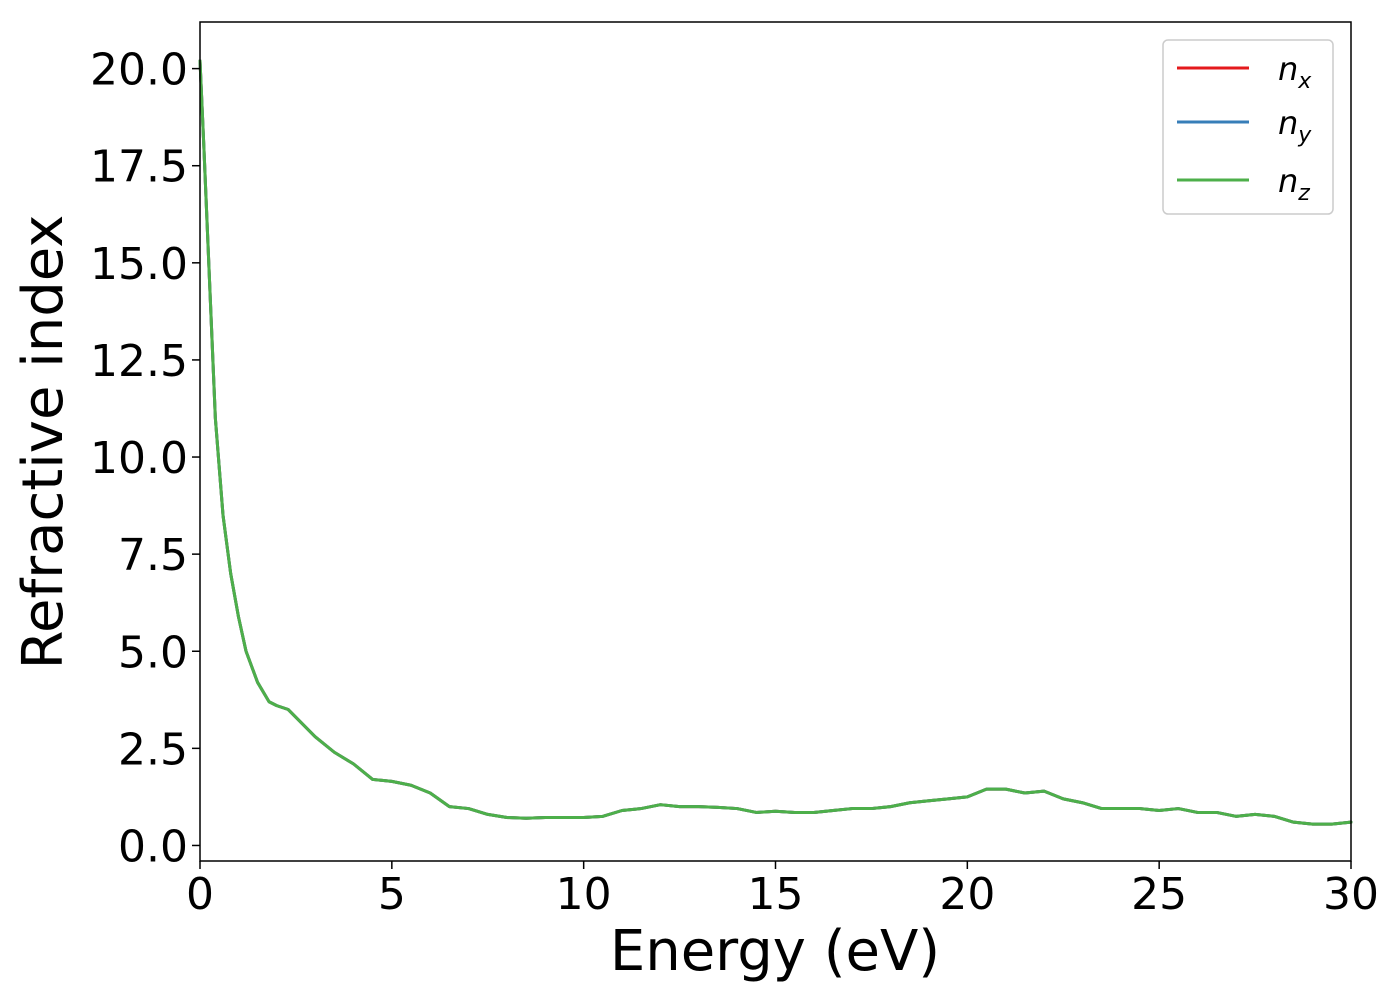 Image resolution: width=1400 pixels, height=1000 pixels. Describe the element at coordinates (967, 894) in the screenshot. I see `x-tick-label: 20` at that location.